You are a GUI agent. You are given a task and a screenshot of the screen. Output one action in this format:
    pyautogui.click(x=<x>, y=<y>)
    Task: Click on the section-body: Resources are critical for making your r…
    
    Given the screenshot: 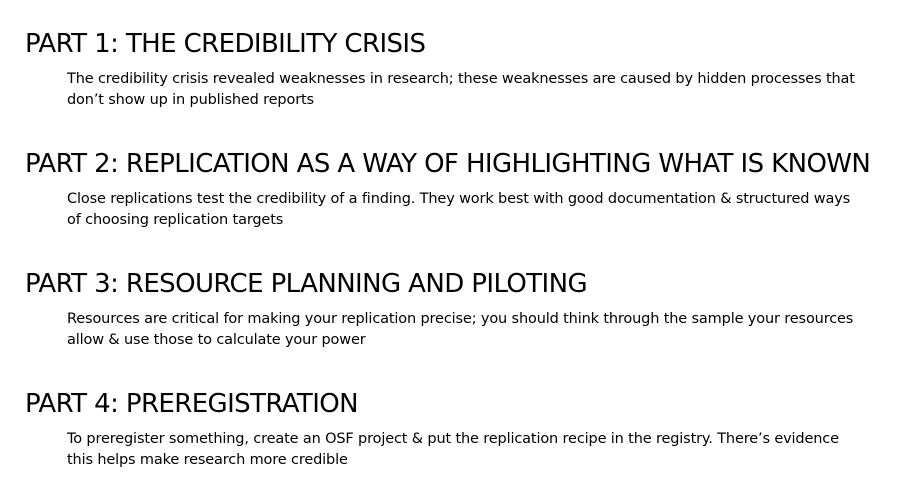 What is the action you would take?
    pyautogui.click(x=460, y=329)
    